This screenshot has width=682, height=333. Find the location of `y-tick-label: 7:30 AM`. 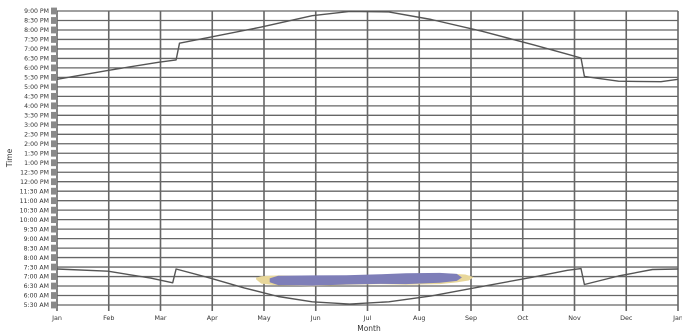

y-tick-label: 7:30 AM is located at coordinates (36, 267).